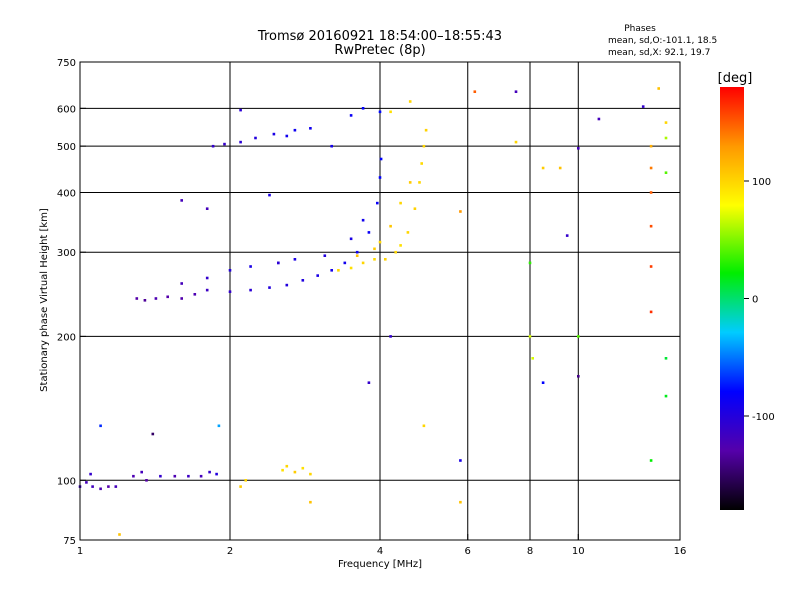  I want to click on phases-title: Phases, so click(640, 29).